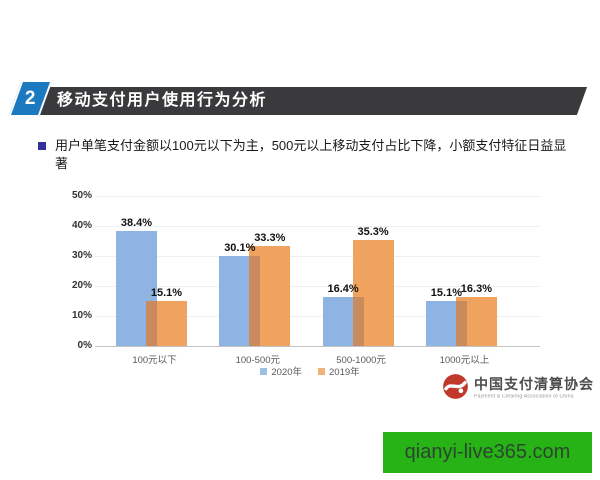  What do you see at coordinates (81, 255) in the screenshot?
I see `y-tick-label: 30%` at bounding box center [81, 255].